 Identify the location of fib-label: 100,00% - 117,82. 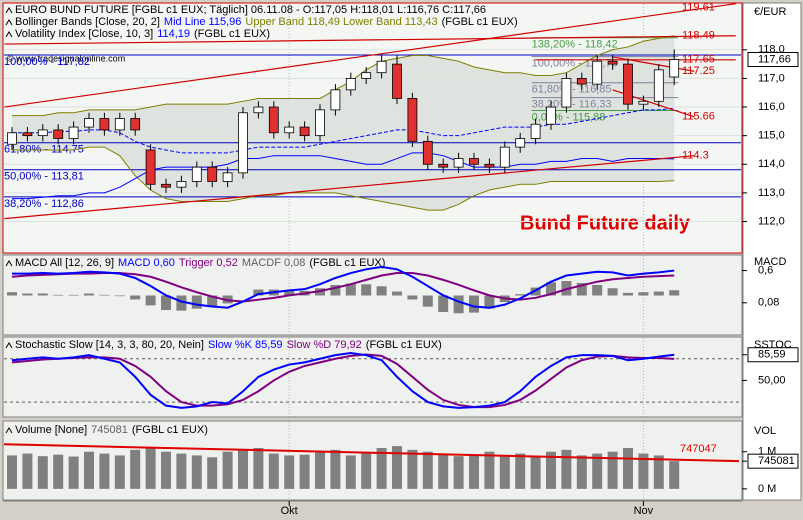
(47, 62).